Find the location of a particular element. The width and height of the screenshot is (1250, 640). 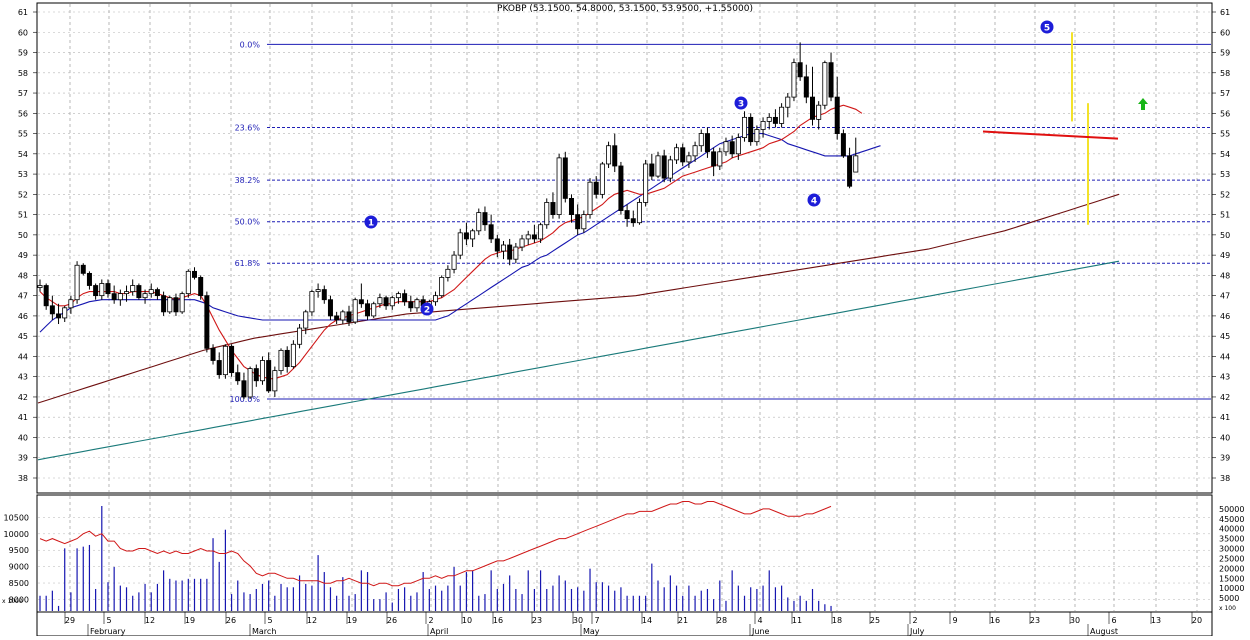

price-label-left: 45 is located at coordinates (23, 336).